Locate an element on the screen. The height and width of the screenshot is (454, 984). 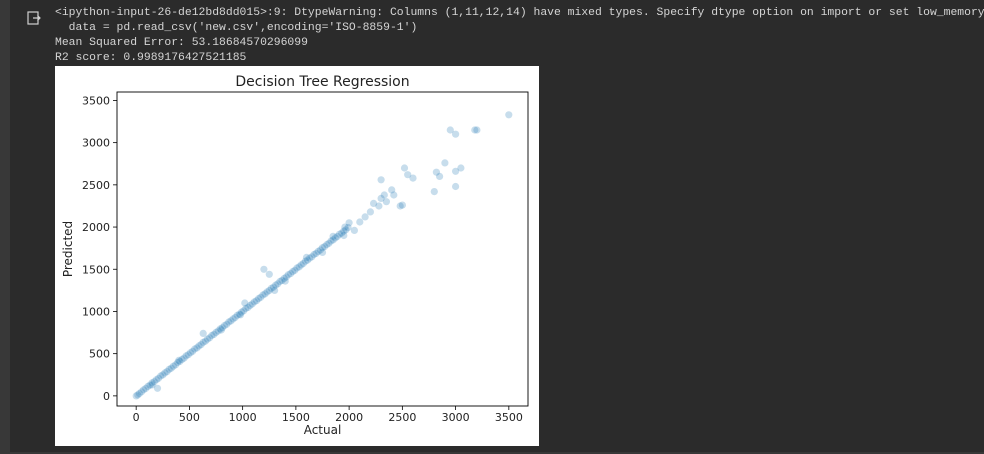
x-tick-label: 1000 is located at coordinates (243, 417).